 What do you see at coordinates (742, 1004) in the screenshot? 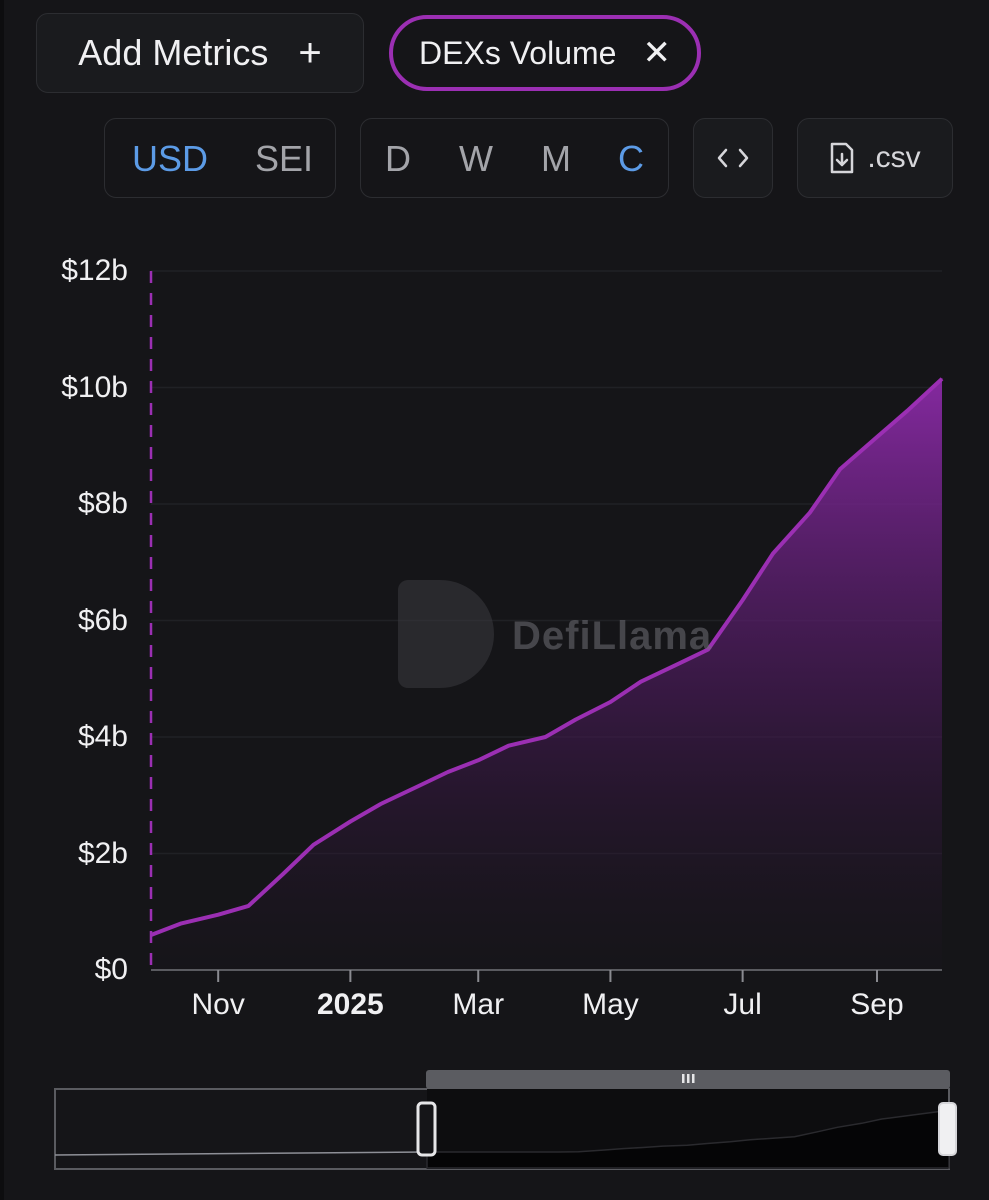
I see `x-tick-label: Jul` at bounding box center [742, 1004].